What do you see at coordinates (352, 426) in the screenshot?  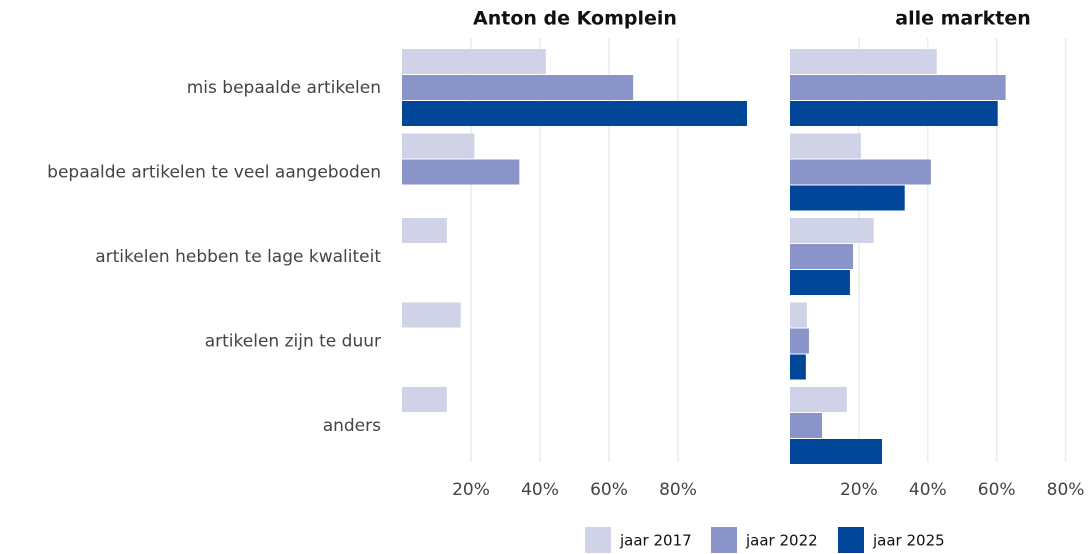 I see `category-label: anders` at bounding box center [352, 426].